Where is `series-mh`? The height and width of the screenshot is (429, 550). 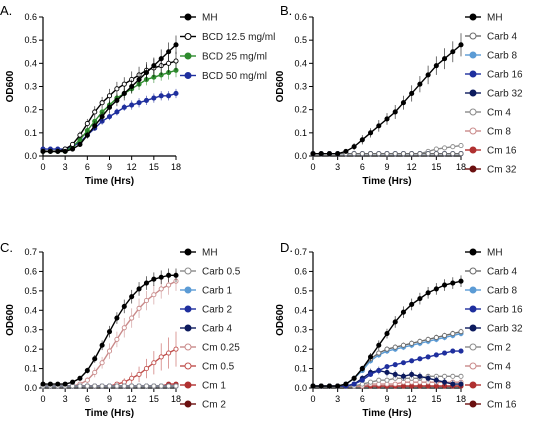
series-mh is located at coordinates (109, 327).